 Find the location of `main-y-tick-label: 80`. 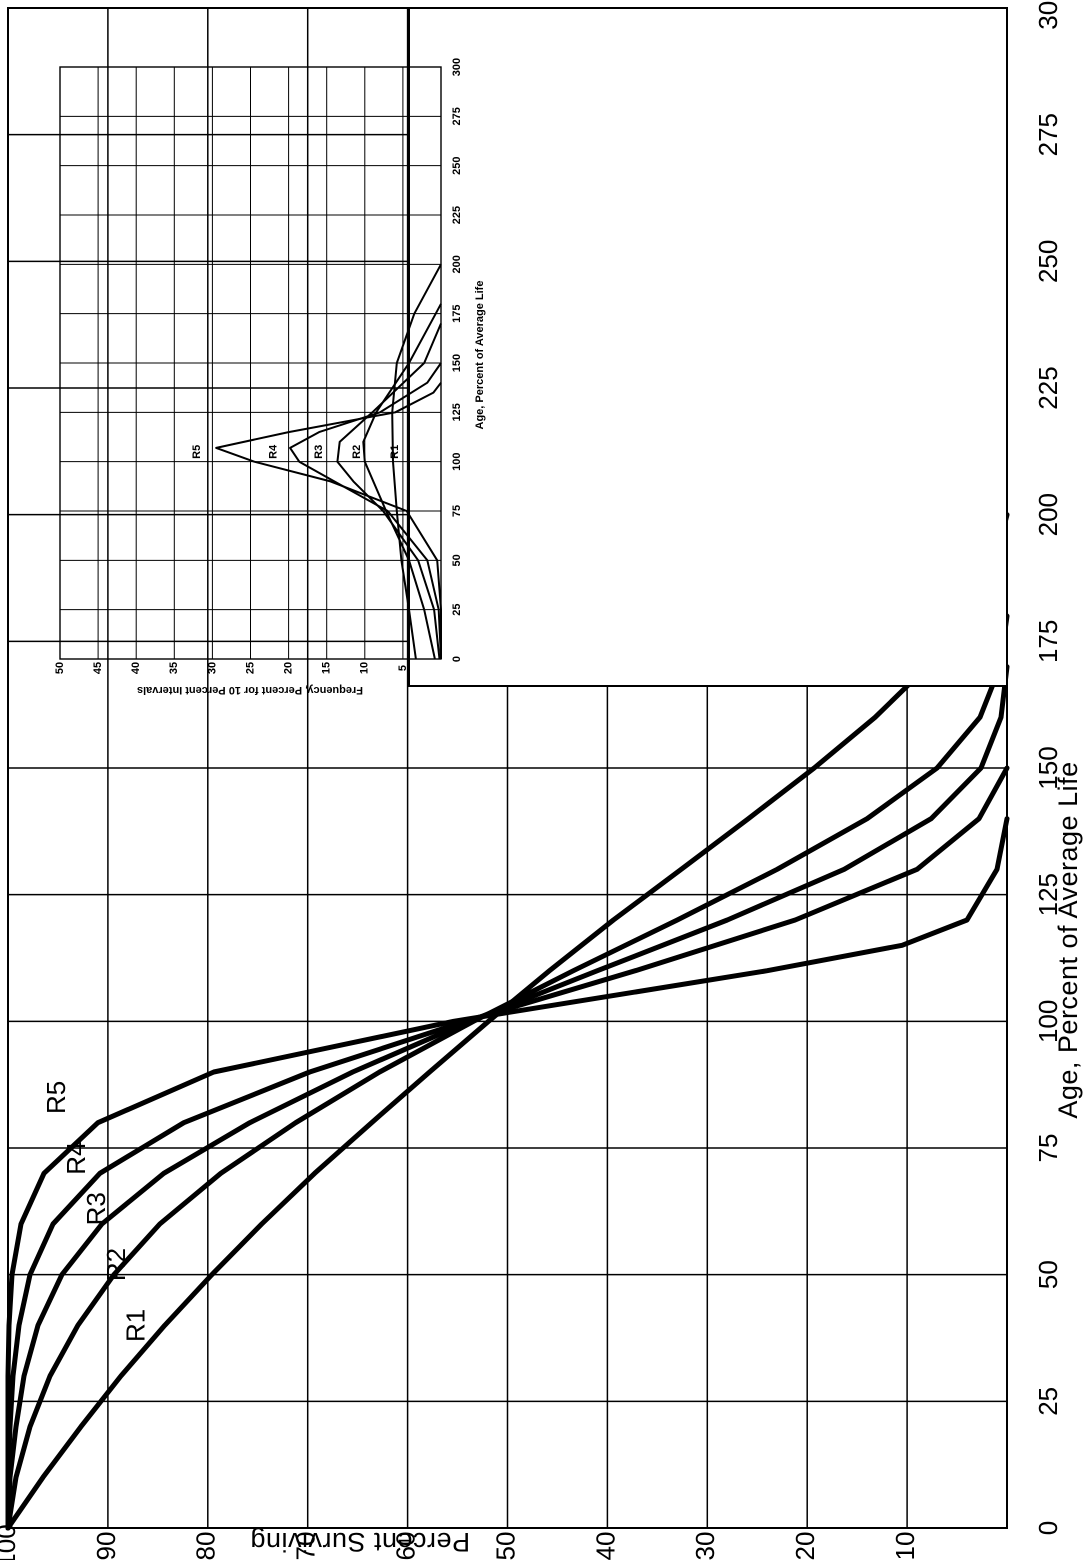

main-y-tick-label: 80 is located at coordinates (206, 1546).